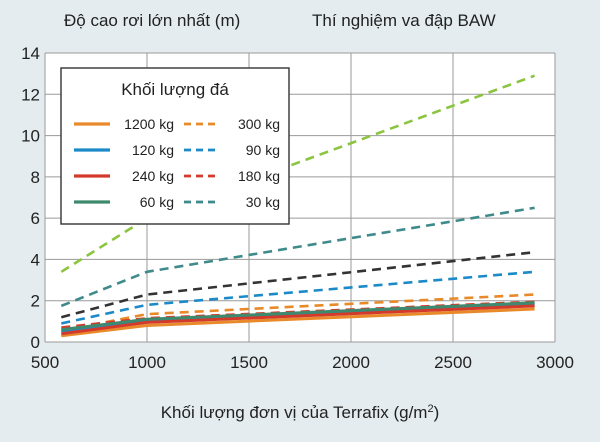  Describe the element at coordinates (35, 218) in the screenshot. I see `y-tick-label: 6` at that location.